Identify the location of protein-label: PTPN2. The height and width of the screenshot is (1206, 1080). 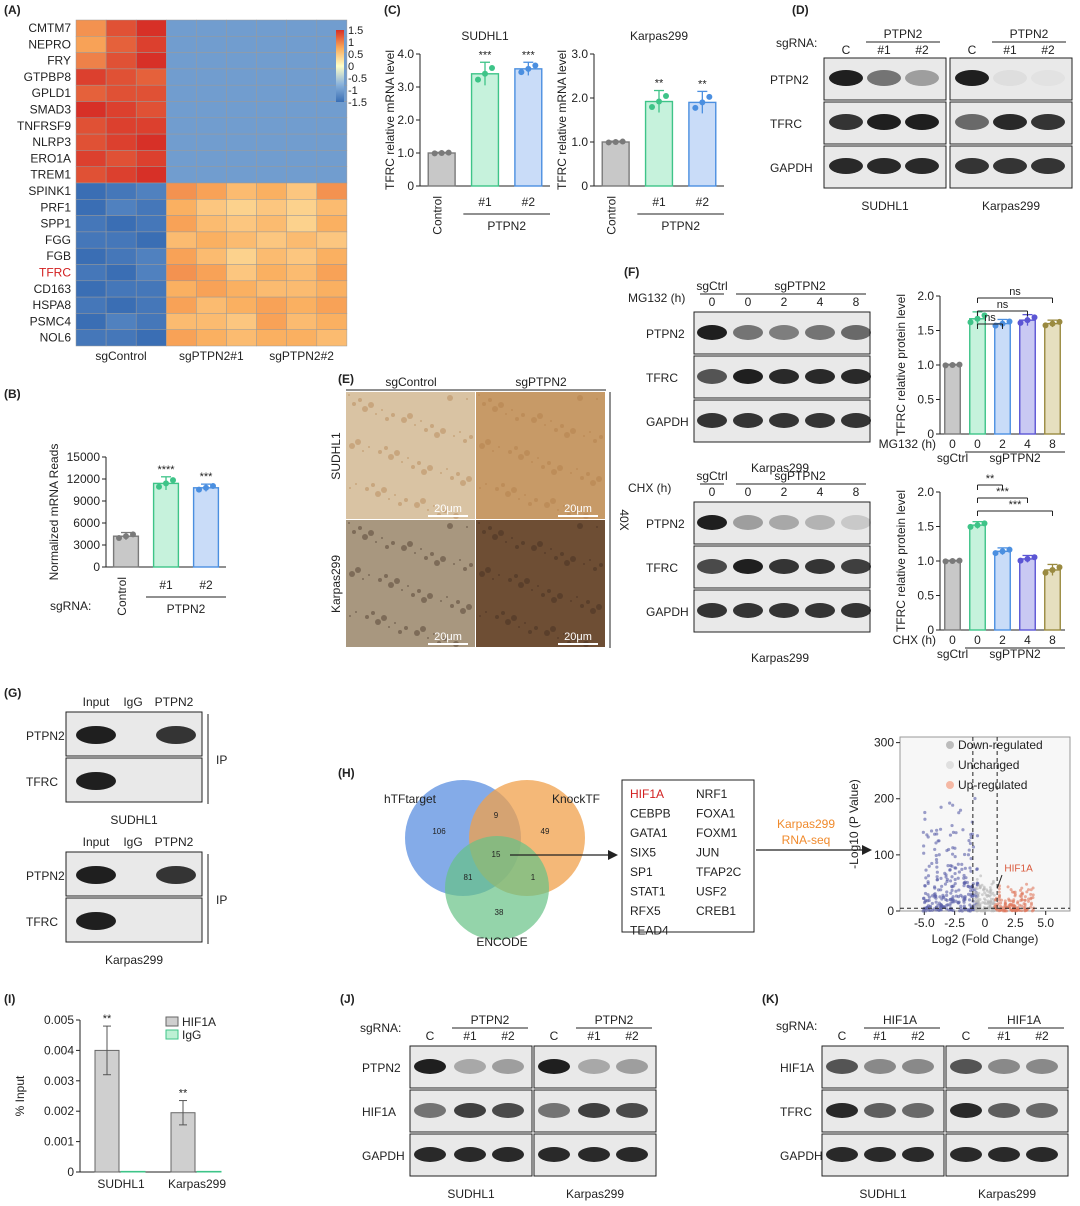
(45, 876).